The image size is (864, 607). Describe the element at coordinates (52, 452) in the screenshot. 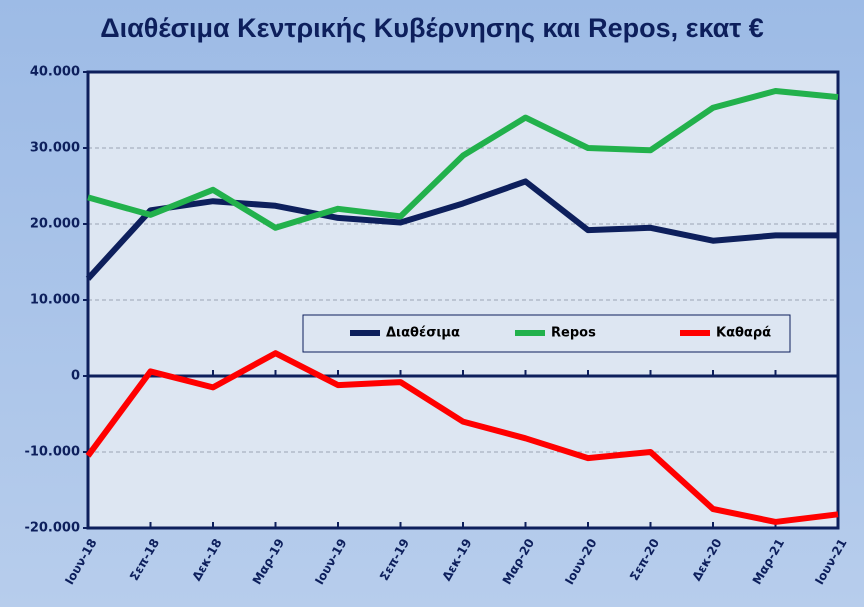

I see `y-tick-label: -10.000` at that location.